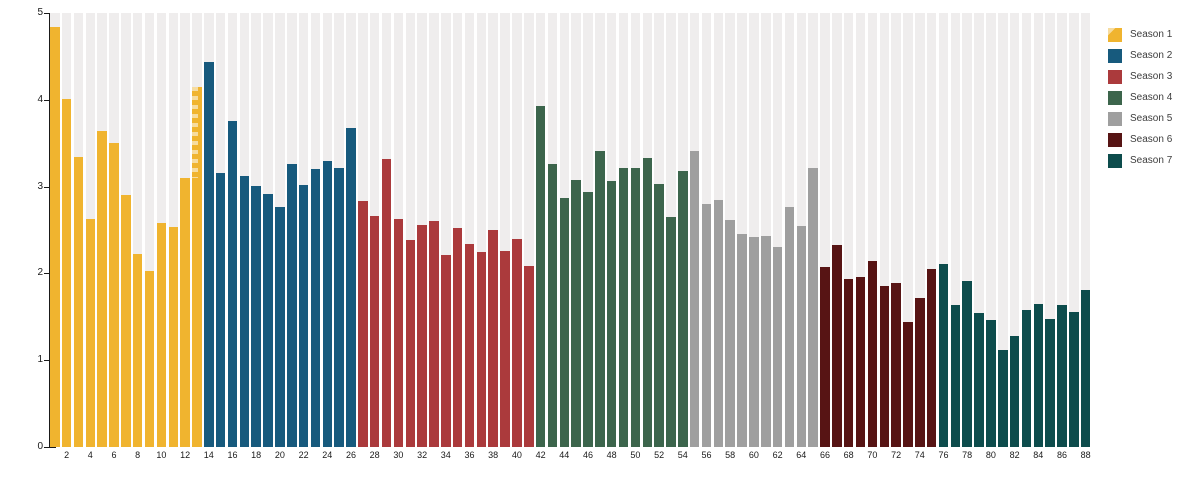  What do you see at coordinates (1151, 34) in the screenshot?
I see `legend-label: Season 1` at bounding box center [1151, 34].